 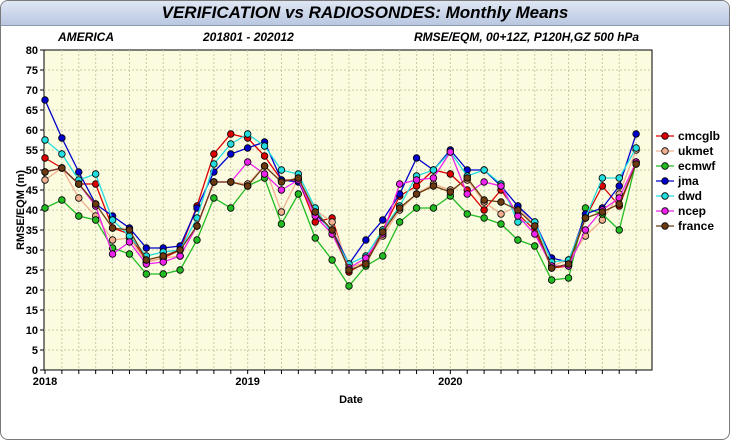 I want to click on legend-label: ukmet, so click(x=695, y=151).